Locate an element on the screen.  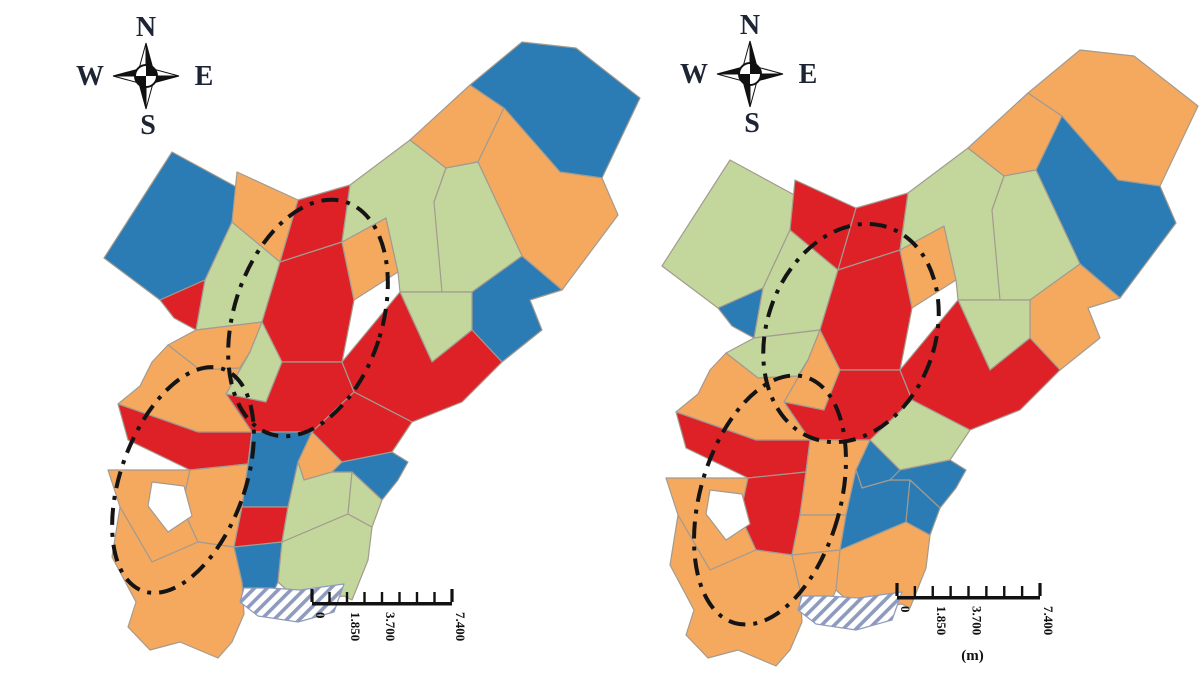
compass-rose-icon-right: N E S W is located at coordinates (748, 74).